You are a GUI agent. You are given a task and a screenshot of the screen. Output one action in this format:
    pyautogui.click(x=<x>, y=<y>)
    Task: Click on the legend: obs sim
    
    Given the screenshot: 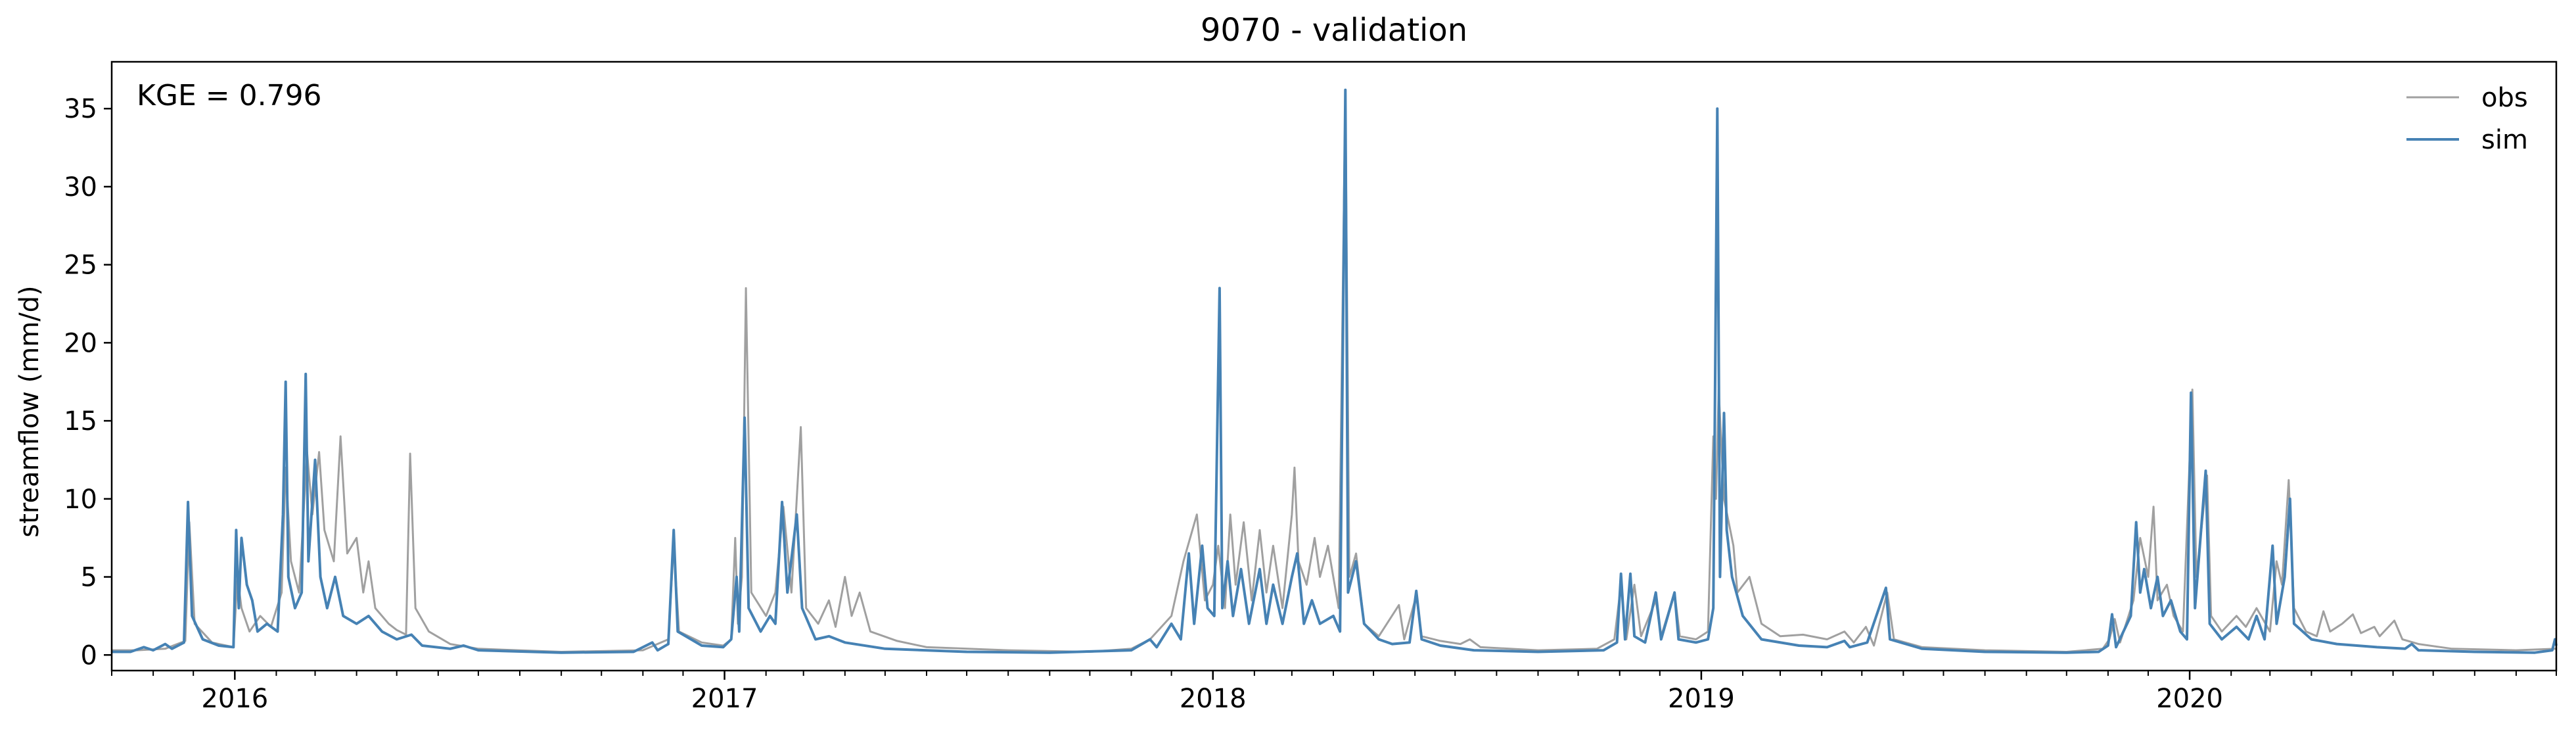 What is the action you would take?
    pyautogui.click(x=2467, y=119)
    